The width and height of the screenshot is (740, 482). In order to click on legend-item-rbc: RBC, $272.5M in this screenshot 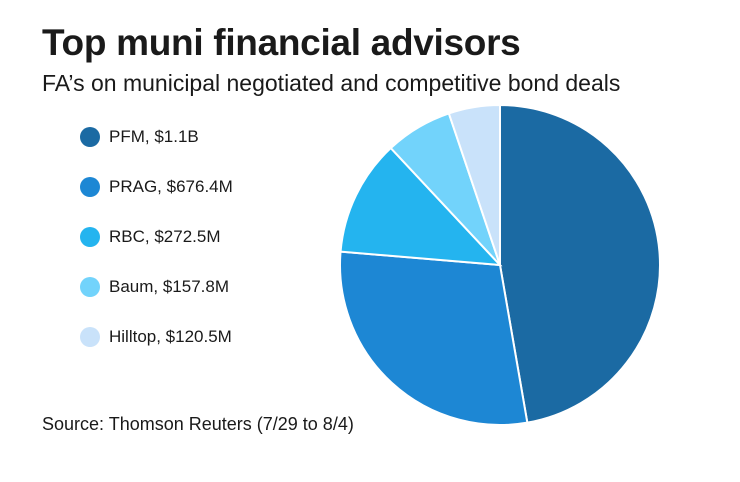, I will do `click(156, 237)`.